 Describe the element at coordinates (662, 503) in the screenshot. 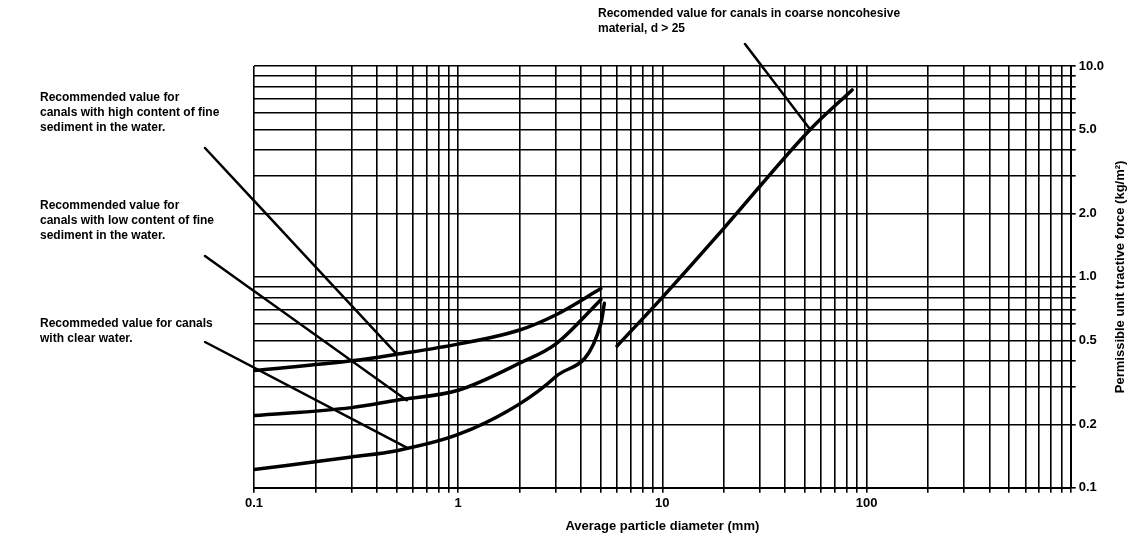

I see `x-tick-label: 10` at that location.